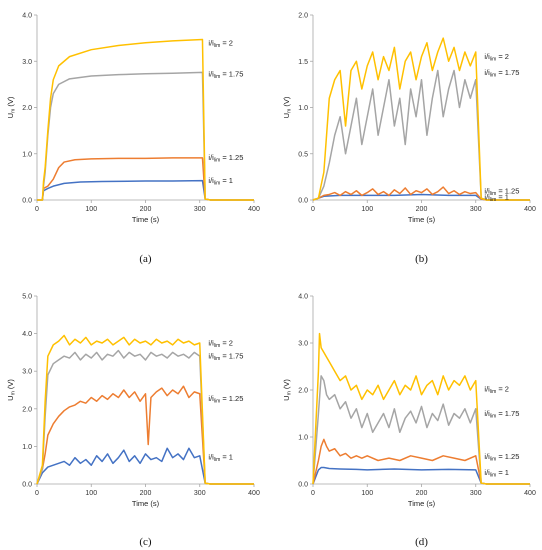 This screenshot has width=542, height=550. Describe the element at coordinates (27, 297) in the screenshot. I see `y-tick-label: 5.0` at that location.